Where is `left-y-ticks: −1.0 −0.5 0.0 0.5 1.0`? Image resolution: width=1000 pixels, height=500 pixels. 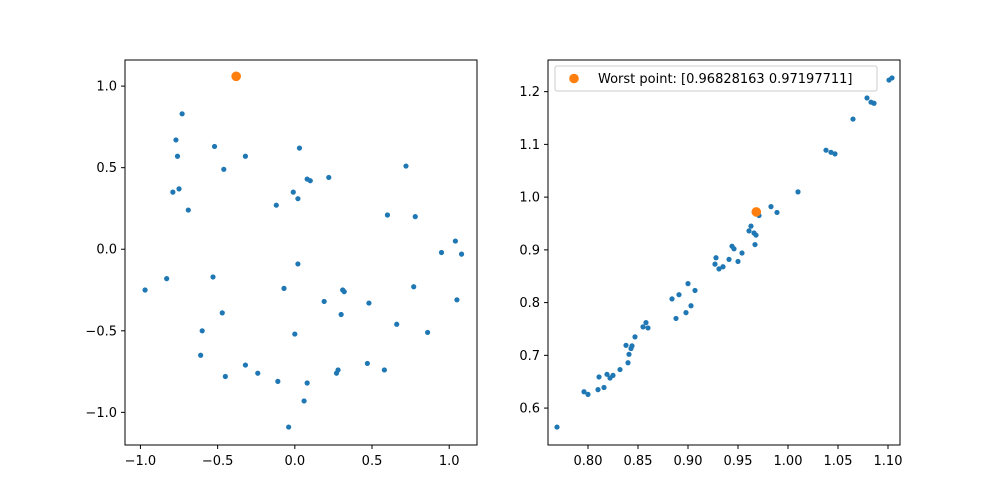 left-y-ticks: −1.0 −0.5 0.0 0.5 1.0 is located at coordinates (105, 250).